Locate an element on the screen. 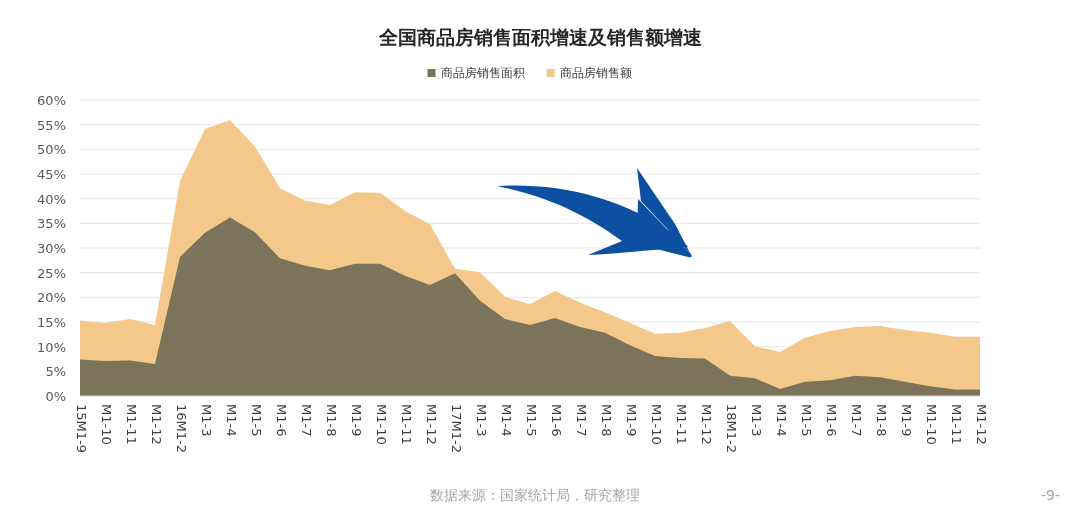 Image resolution: width=1080 pixels, height=520 pixels. y-tick-label: 30% is located at coordinates (51, 248).